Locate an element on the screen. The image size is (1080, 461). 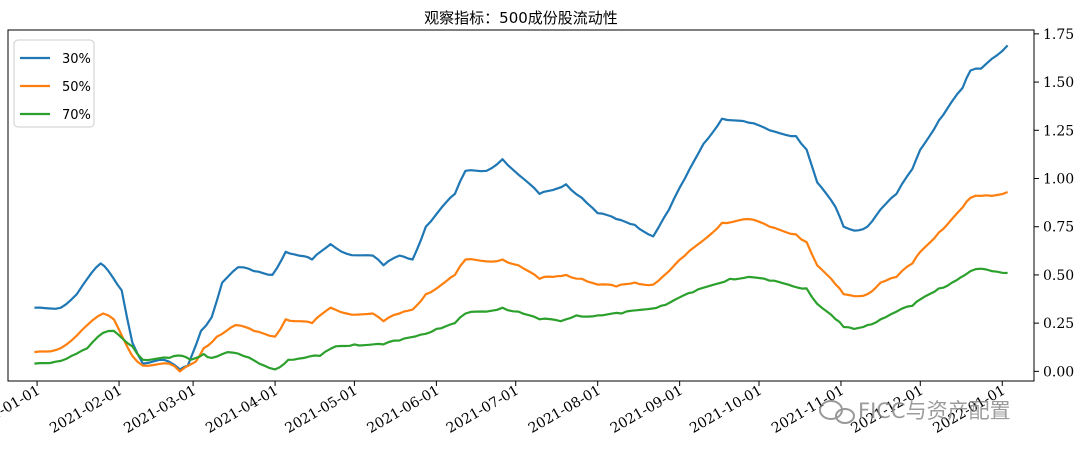
y-tick-label: 0.25 is located at coordinates (1058, 324).